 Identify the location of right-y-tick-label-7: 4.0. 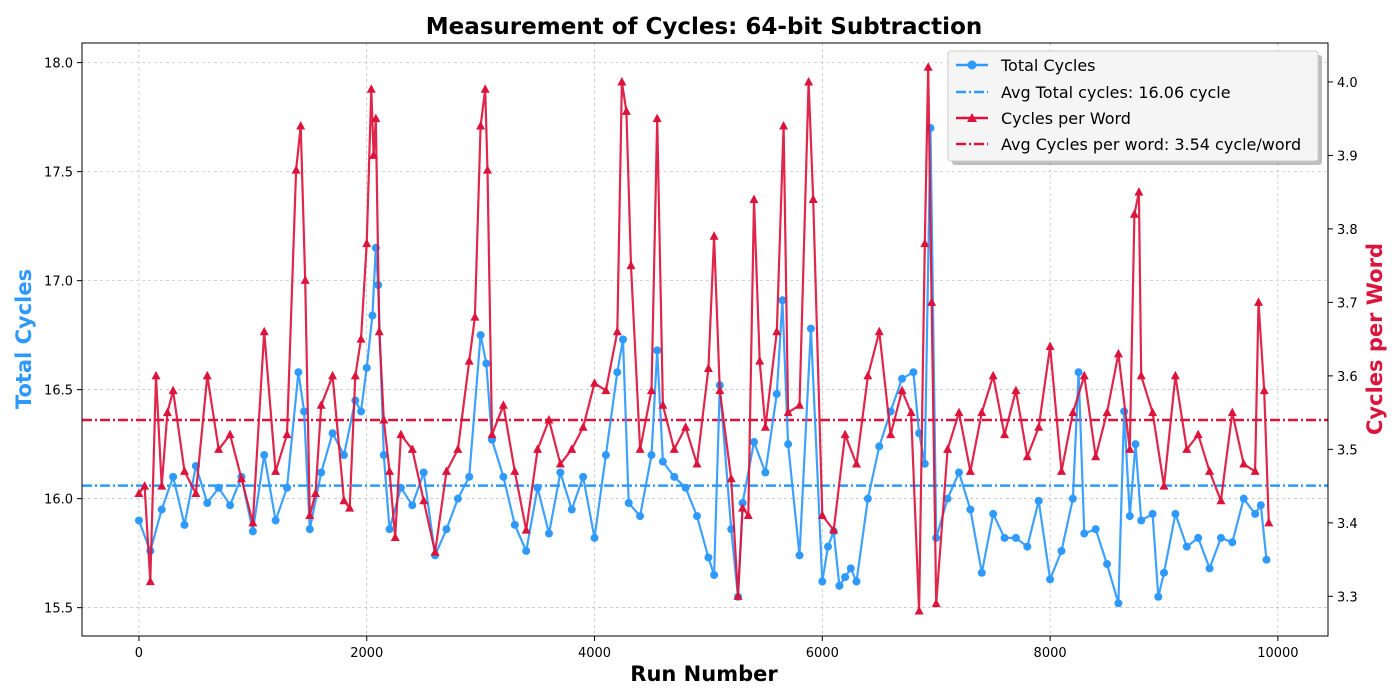
(1347, 83).